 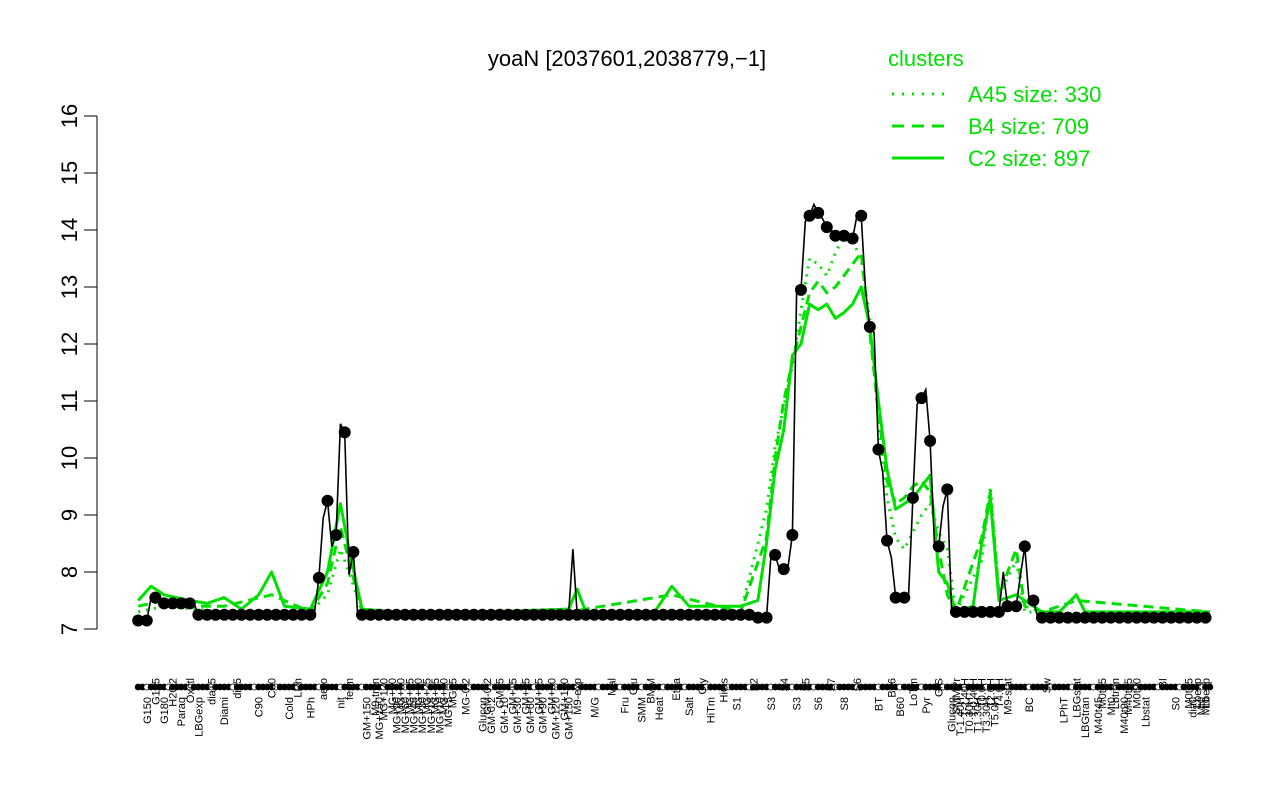 I want to click on x-tick-label: MG+120, so click(x=384, y=699).